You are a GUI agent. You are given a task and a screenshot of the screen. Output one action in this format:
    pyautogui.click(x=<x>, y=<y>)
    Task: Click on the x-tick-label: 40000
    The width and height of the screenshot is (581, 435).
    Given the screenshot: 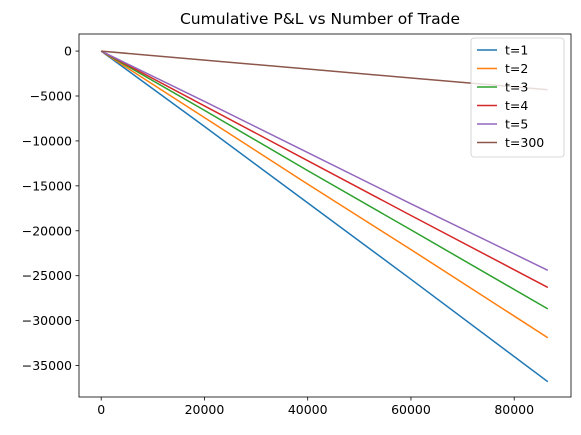 What is the action you would take?
    pyautogui.click(x=308, y=409)
    